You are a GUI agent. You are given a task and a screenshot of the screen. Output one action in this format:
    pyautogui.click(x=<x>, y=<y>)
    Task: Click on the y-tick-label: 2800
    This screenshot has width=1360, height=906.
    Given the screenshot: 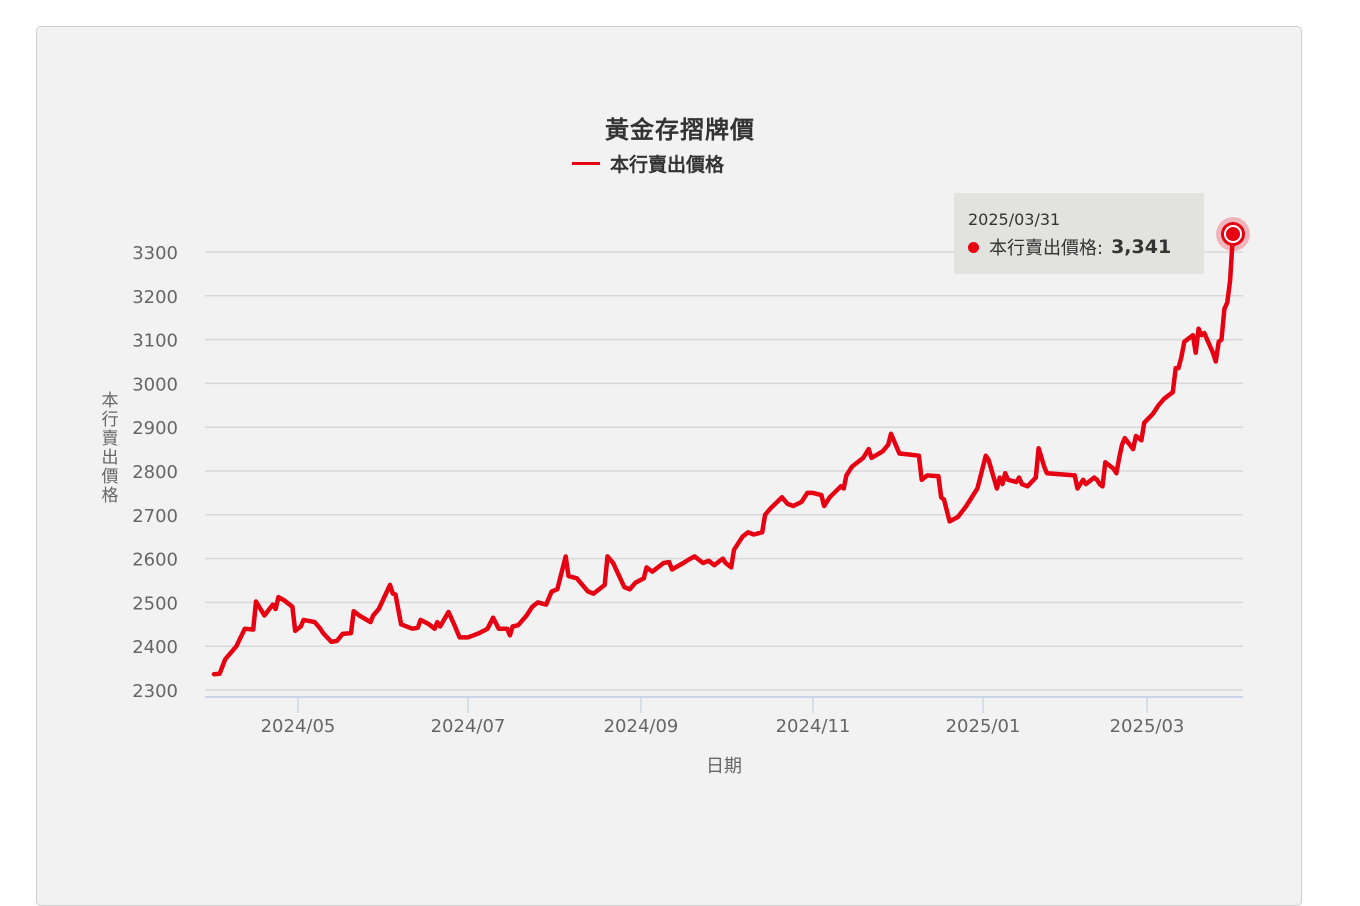 What is the action you would take?
    pyautogui.click(x=155, y=472)
    